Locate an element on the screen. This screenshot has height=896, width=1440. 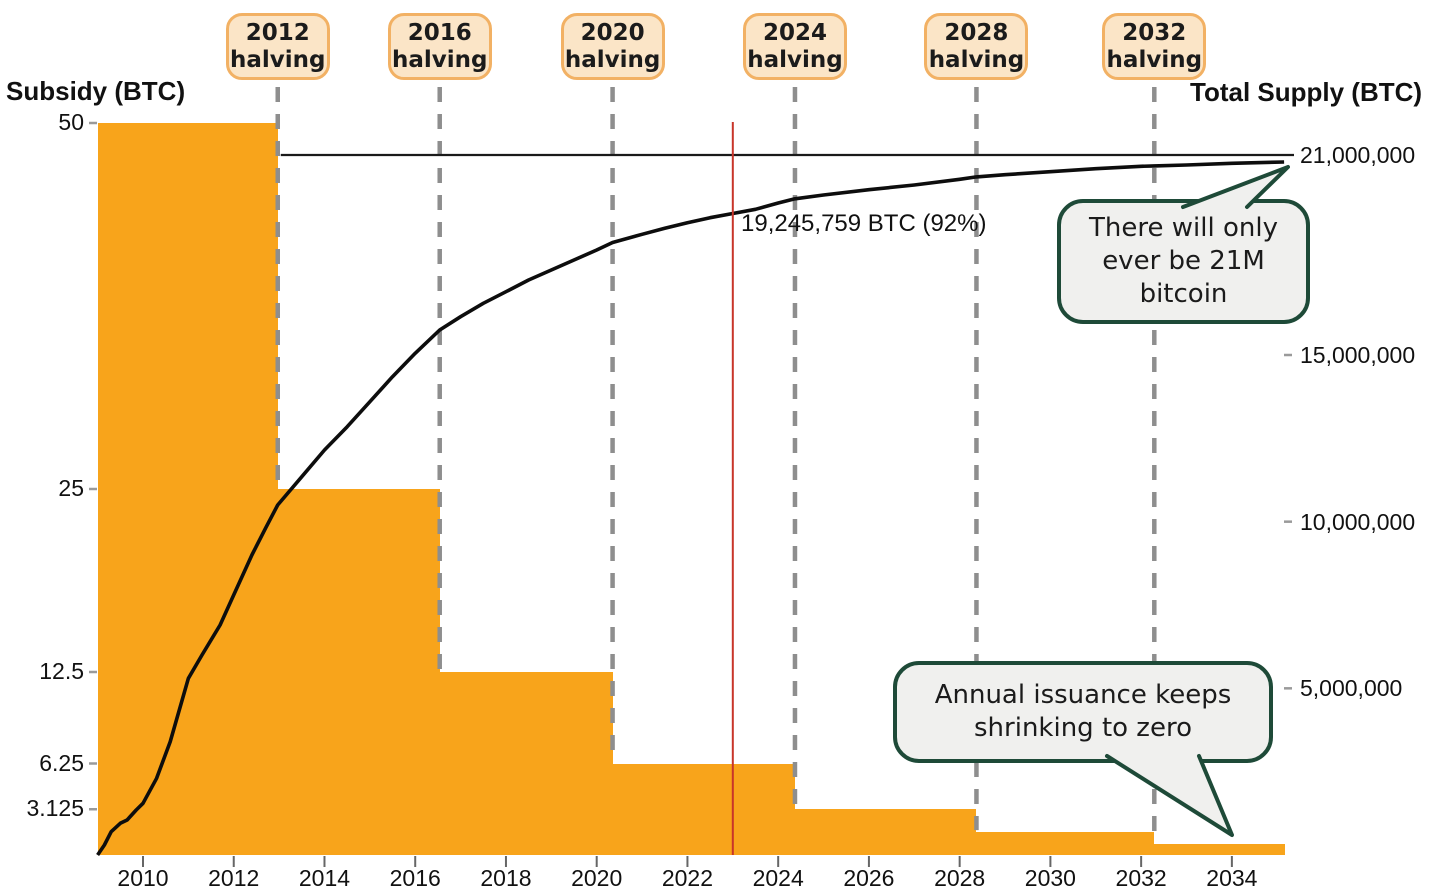
halving-pill-2028: 2028 halving is located at coordinates (976, 46).